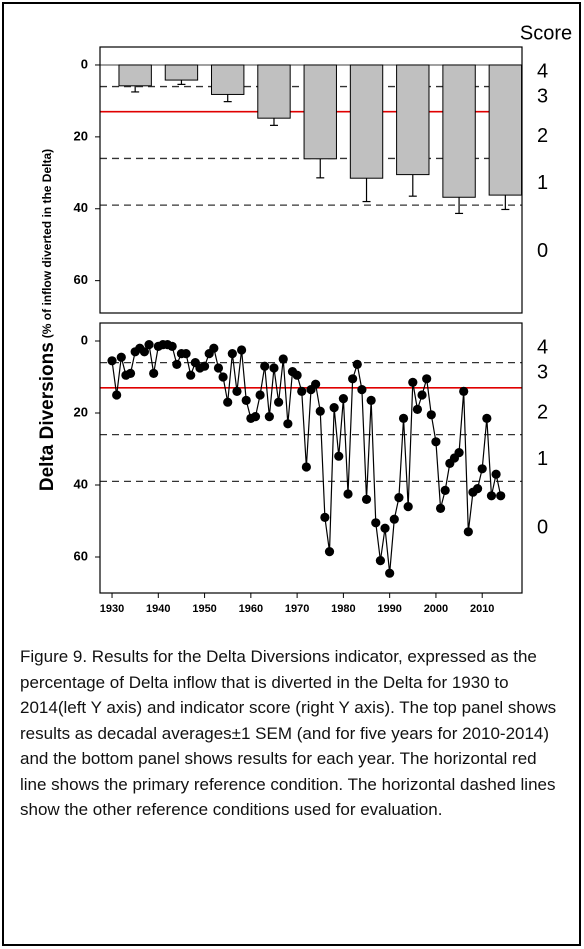 This screenshot has height=949, width=584. What do you see at coordinates (81, 207) in the screenshot?
I see `y-tick-label: 40` at bounding box center [81, 207].